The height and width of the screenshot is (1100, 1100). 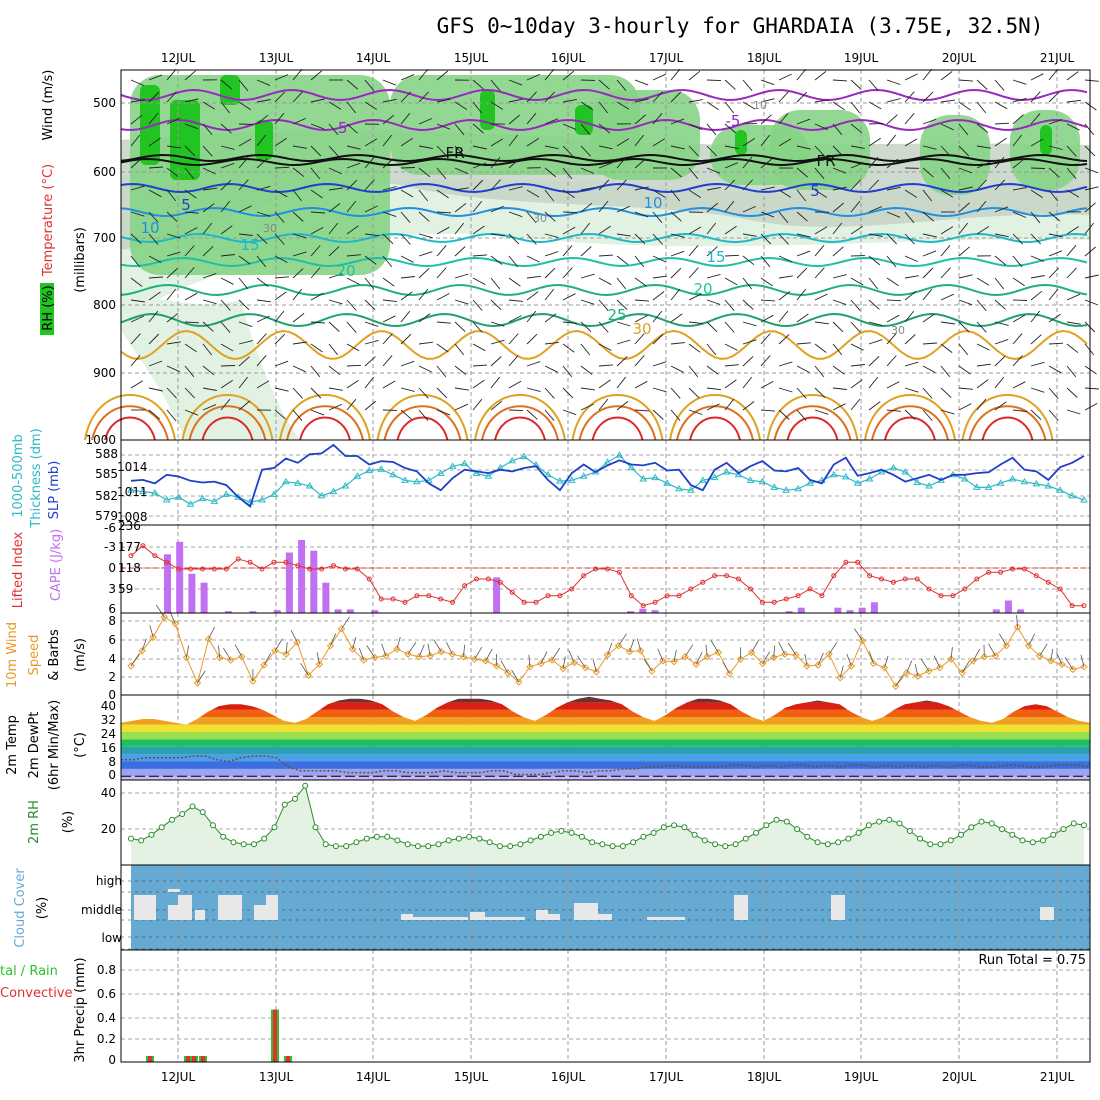 I want to click on contour-label: FR, so click(x=454, y=153).